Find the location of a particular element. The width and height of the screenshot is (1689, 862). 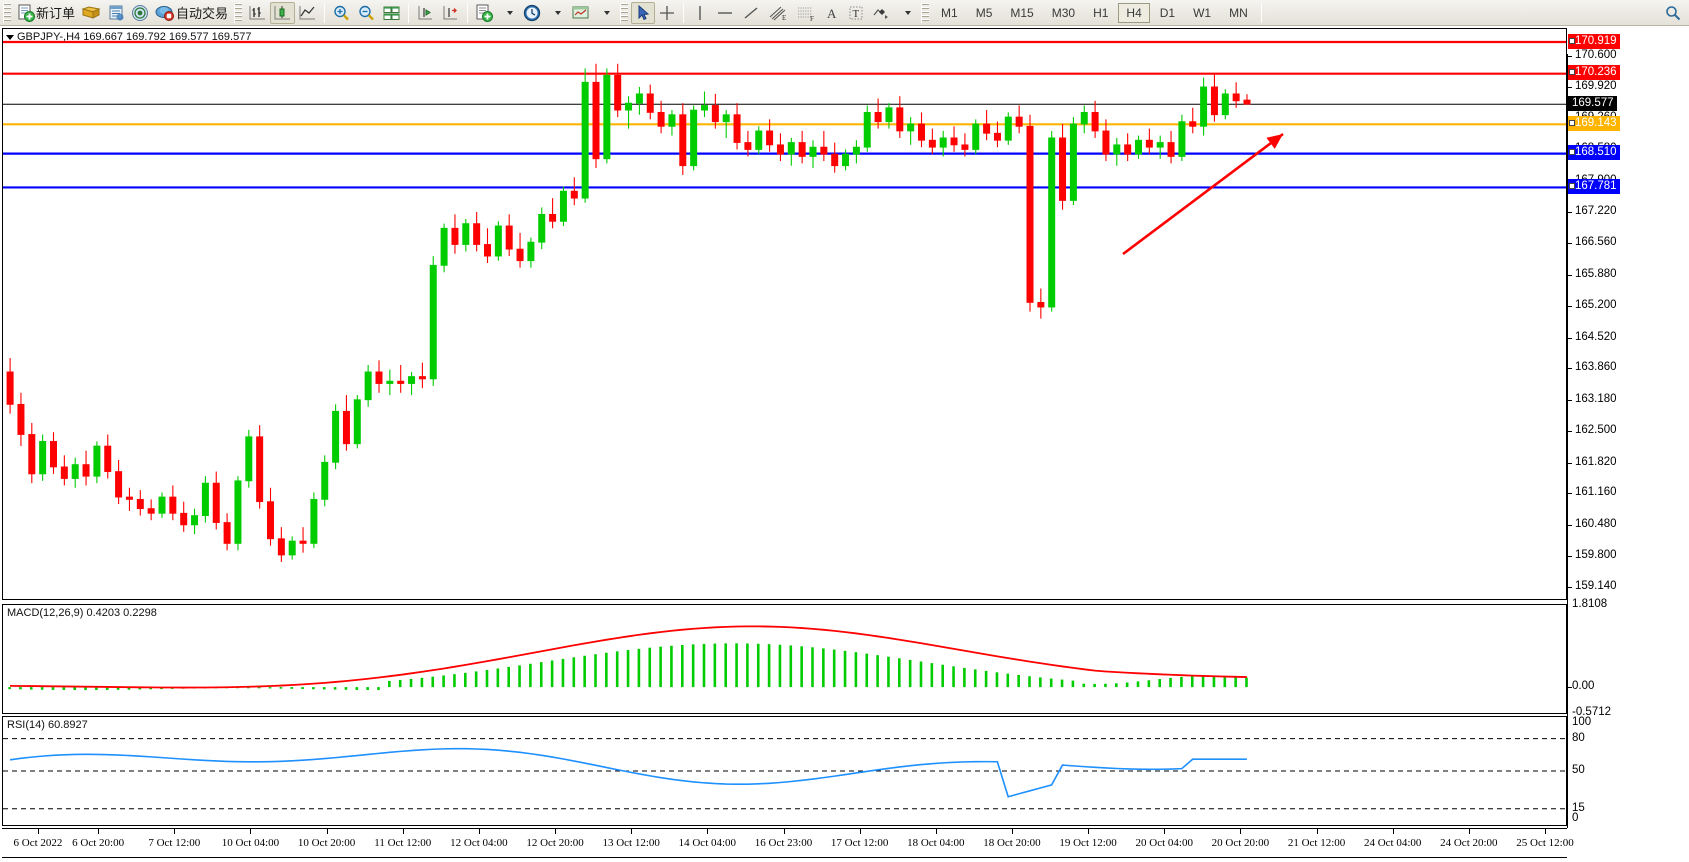

price-level-value: 169.143 is located at coordinates (1596, 122).